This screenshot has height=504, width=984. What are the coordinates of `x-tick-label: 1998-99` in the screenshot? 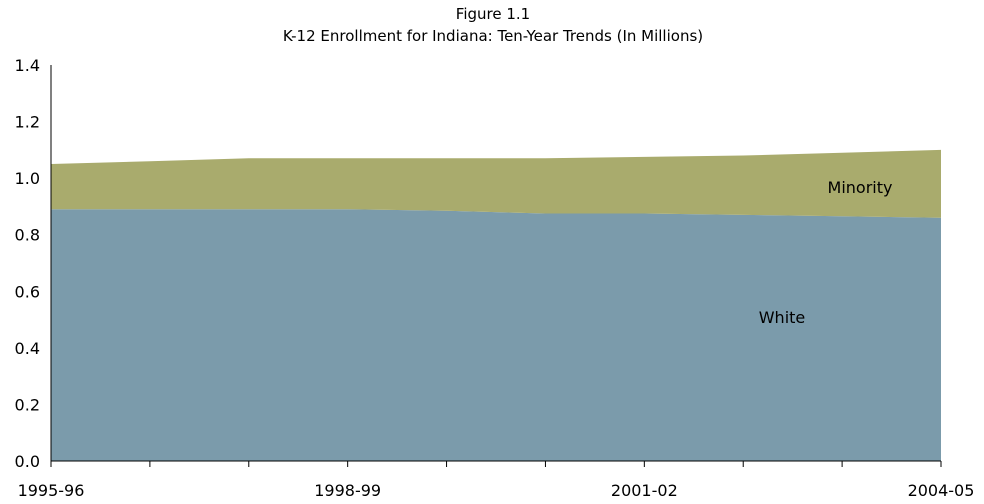 It's located at (347, 490).